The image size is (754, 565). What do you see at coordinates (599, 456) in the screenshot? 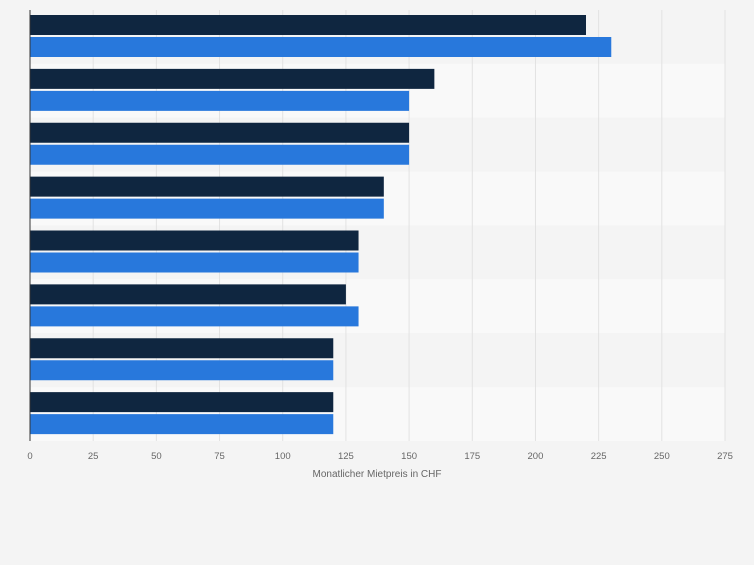
I see `x-tick-label: 225` at bounding box center [599, 456].